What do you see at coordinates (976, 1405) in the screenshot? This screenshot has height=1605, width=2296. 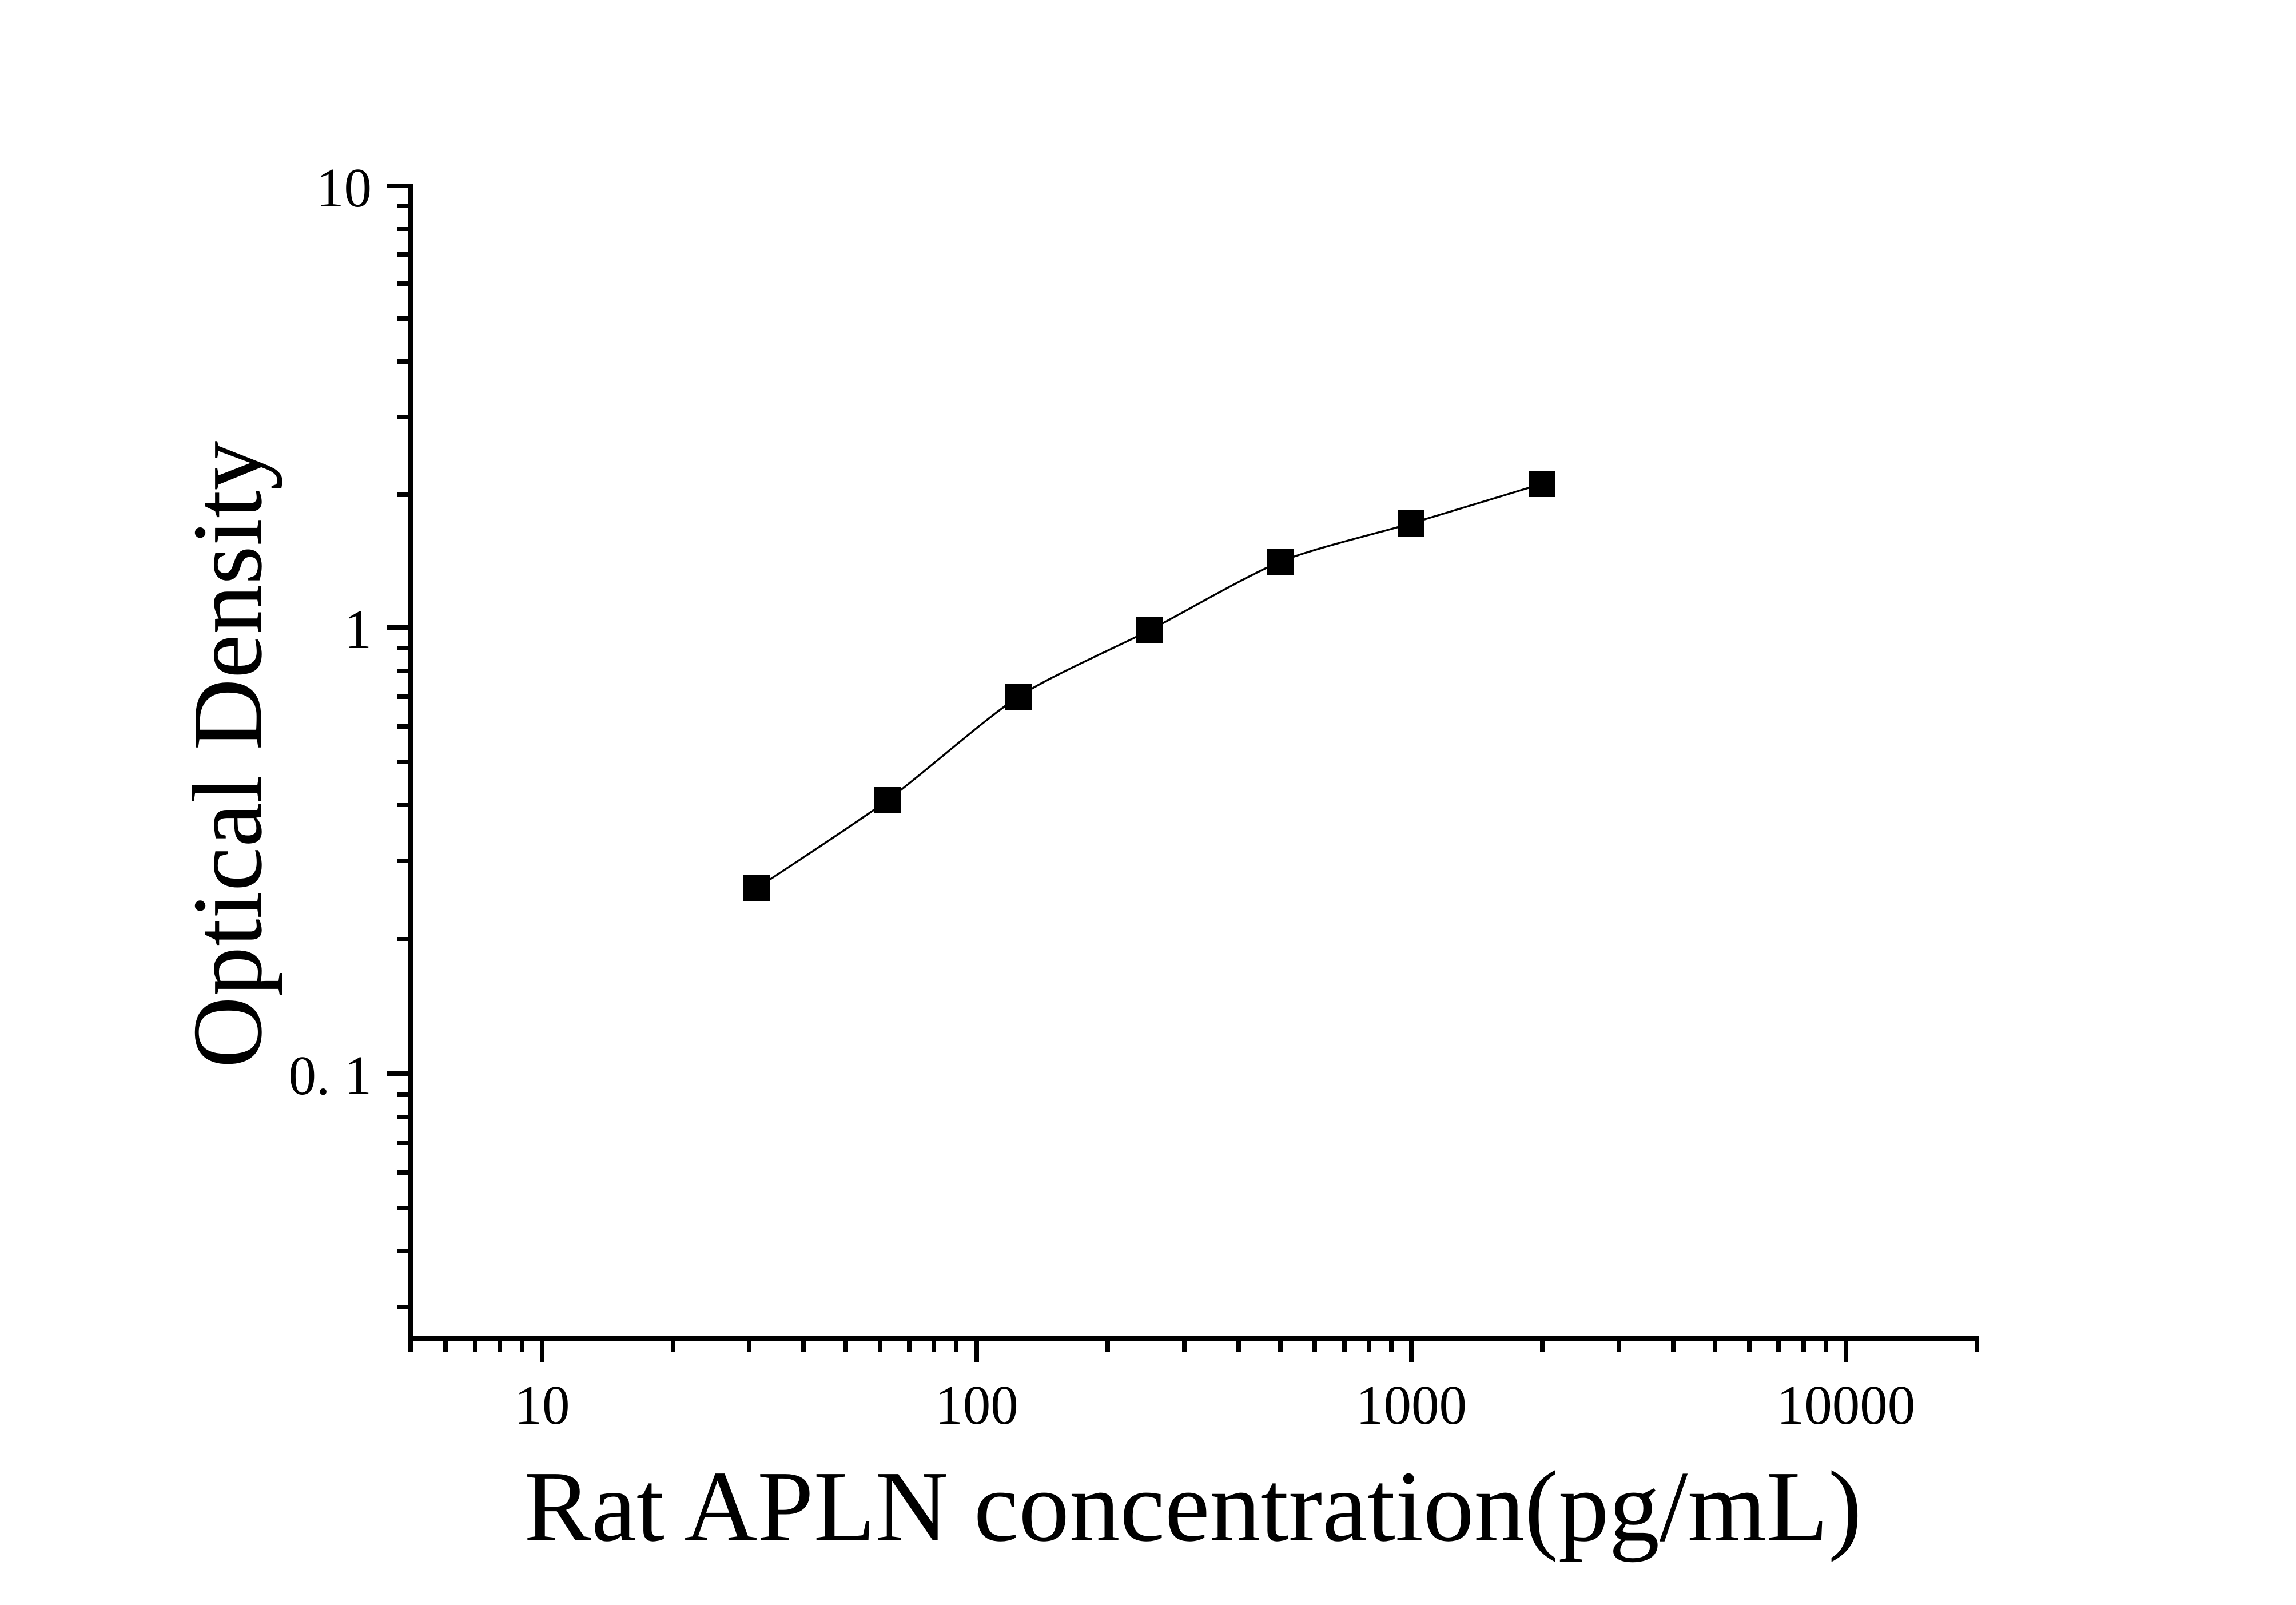 I see `svg-text: 100` at bounding box center [976, 1405].